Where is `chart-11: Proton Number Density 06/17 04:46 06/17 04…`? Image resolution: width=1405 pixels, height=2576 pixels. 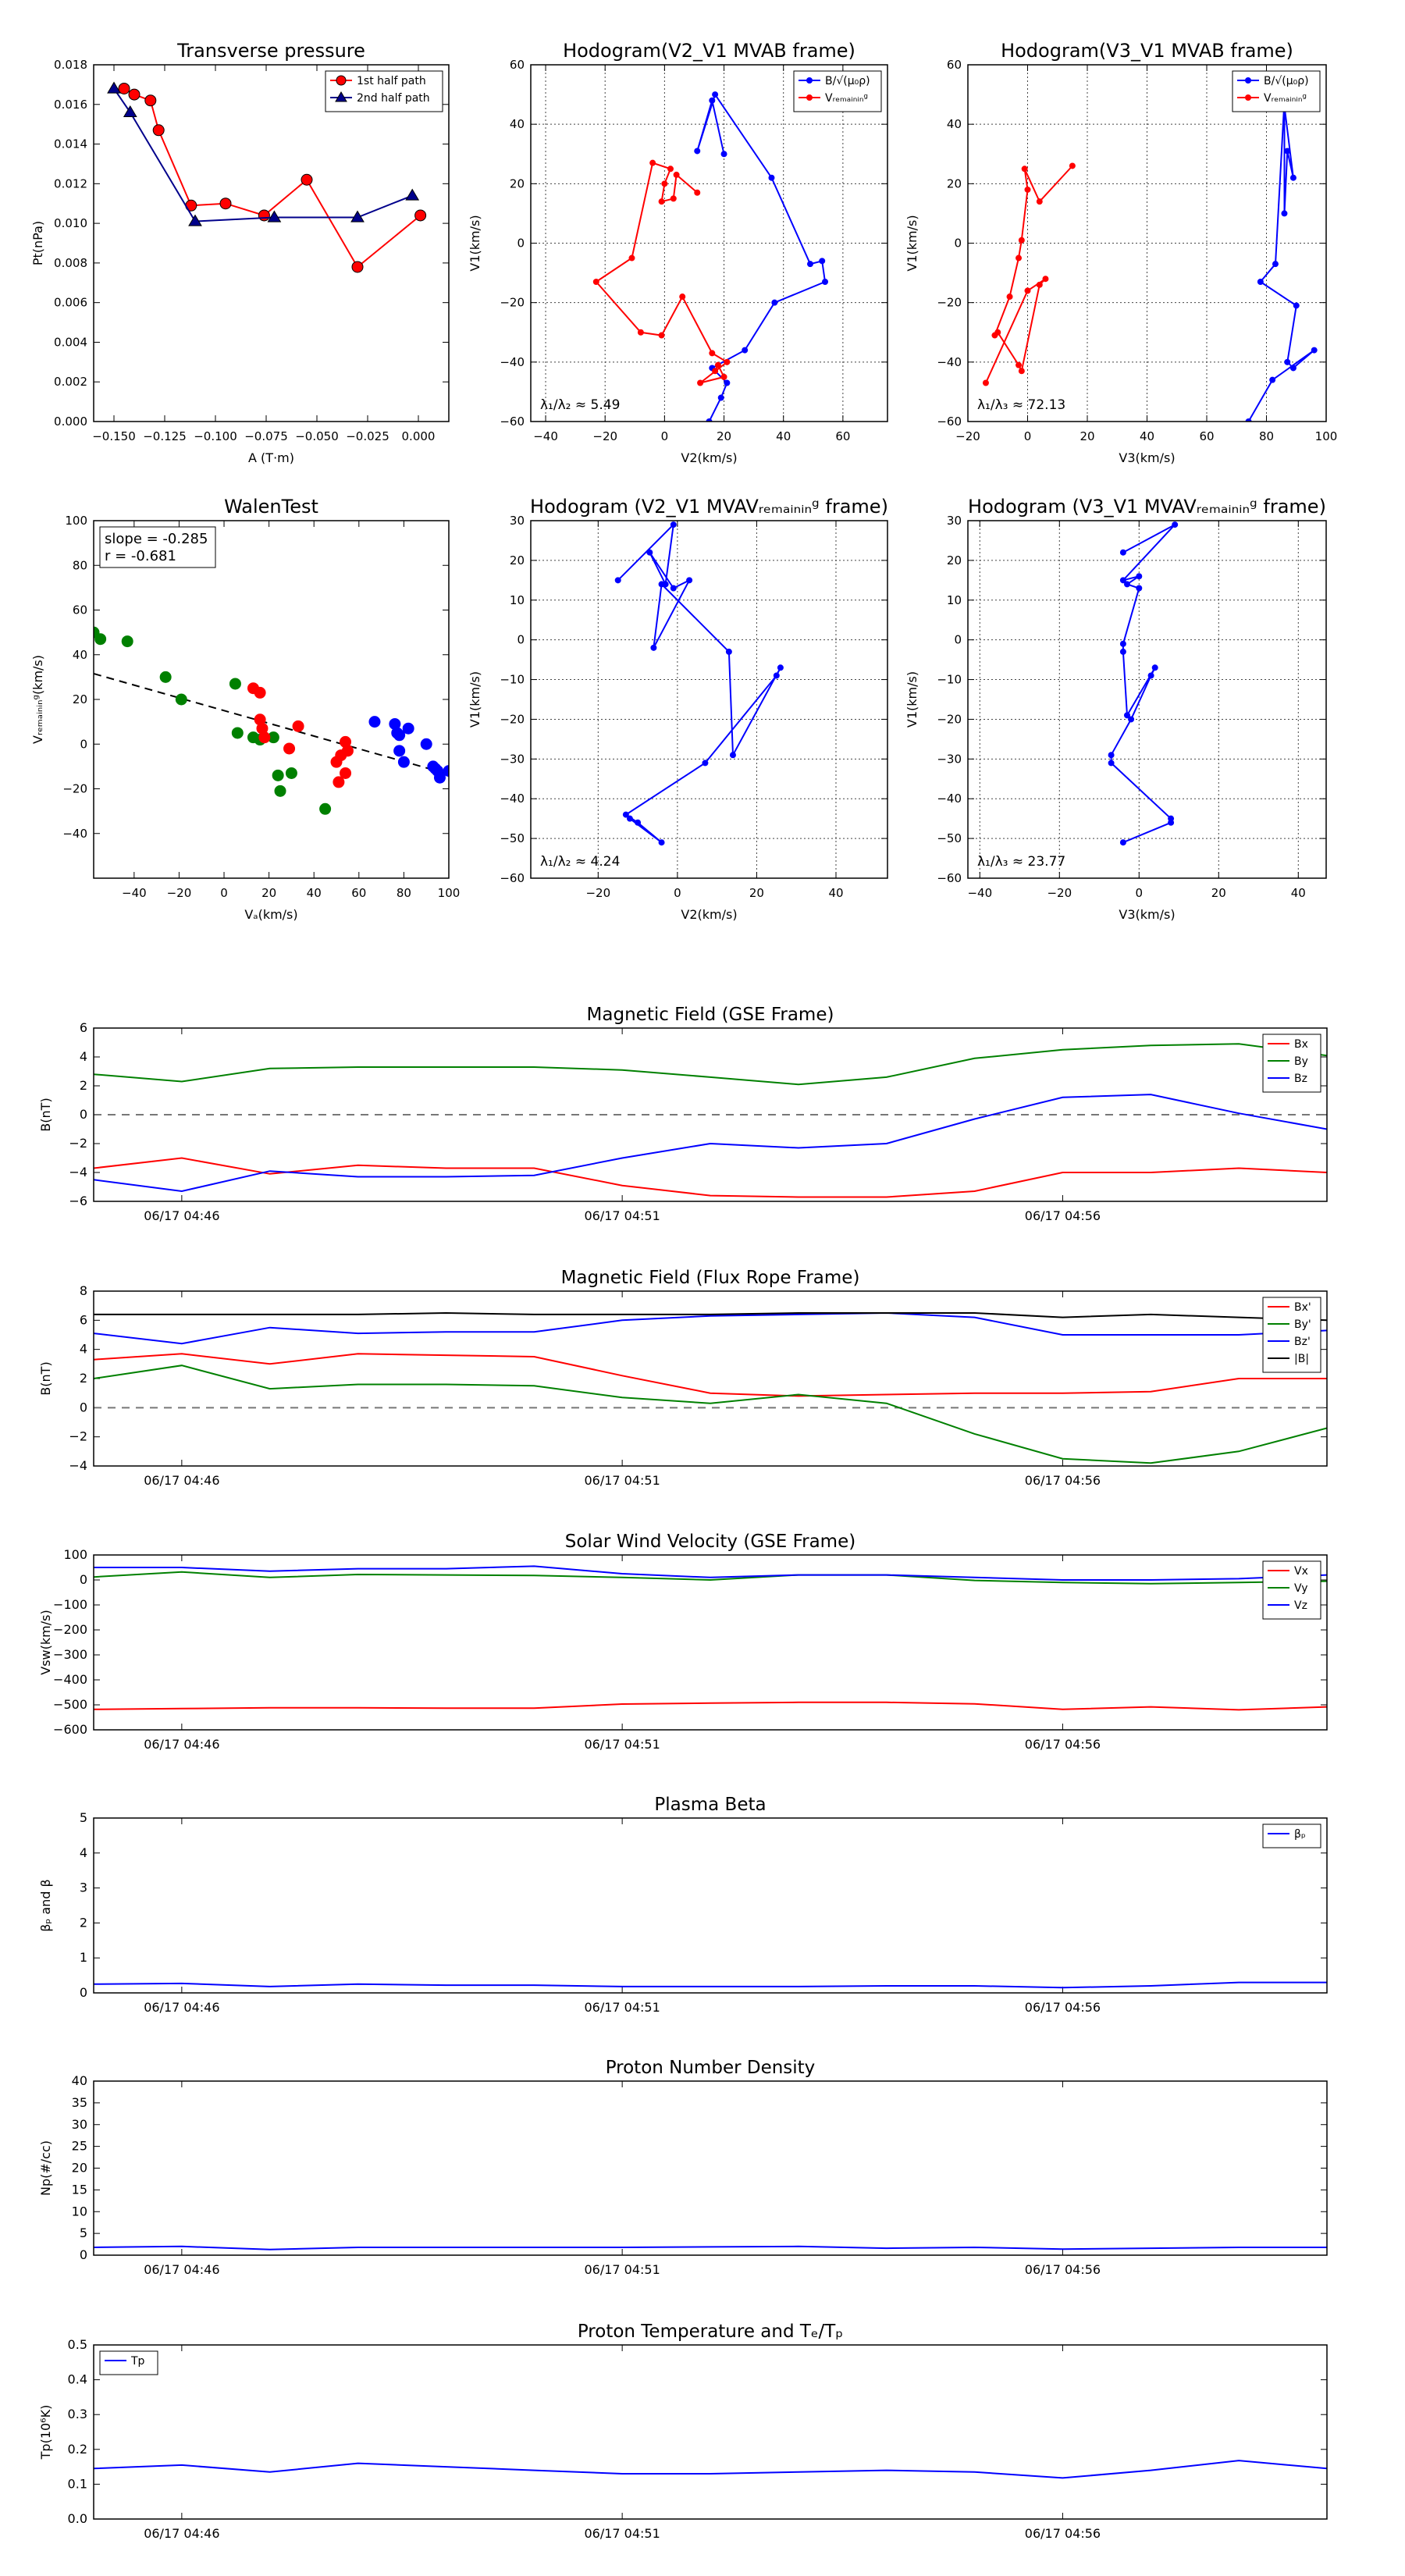
chart-11: Proton Number Density 06/17 04:46 06/17 04… is located at coordinates (683, 2167).